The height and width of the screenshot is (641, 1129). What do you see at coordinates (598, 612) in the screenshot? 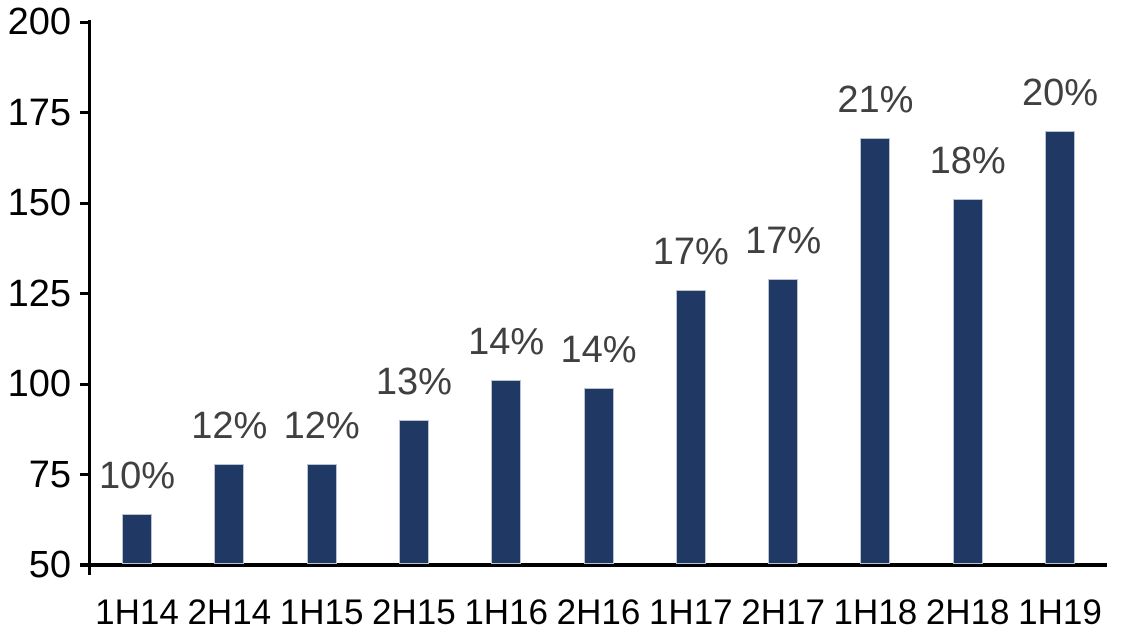
I see `x-axis-label: 2H16` at bounding box center [598, 612].